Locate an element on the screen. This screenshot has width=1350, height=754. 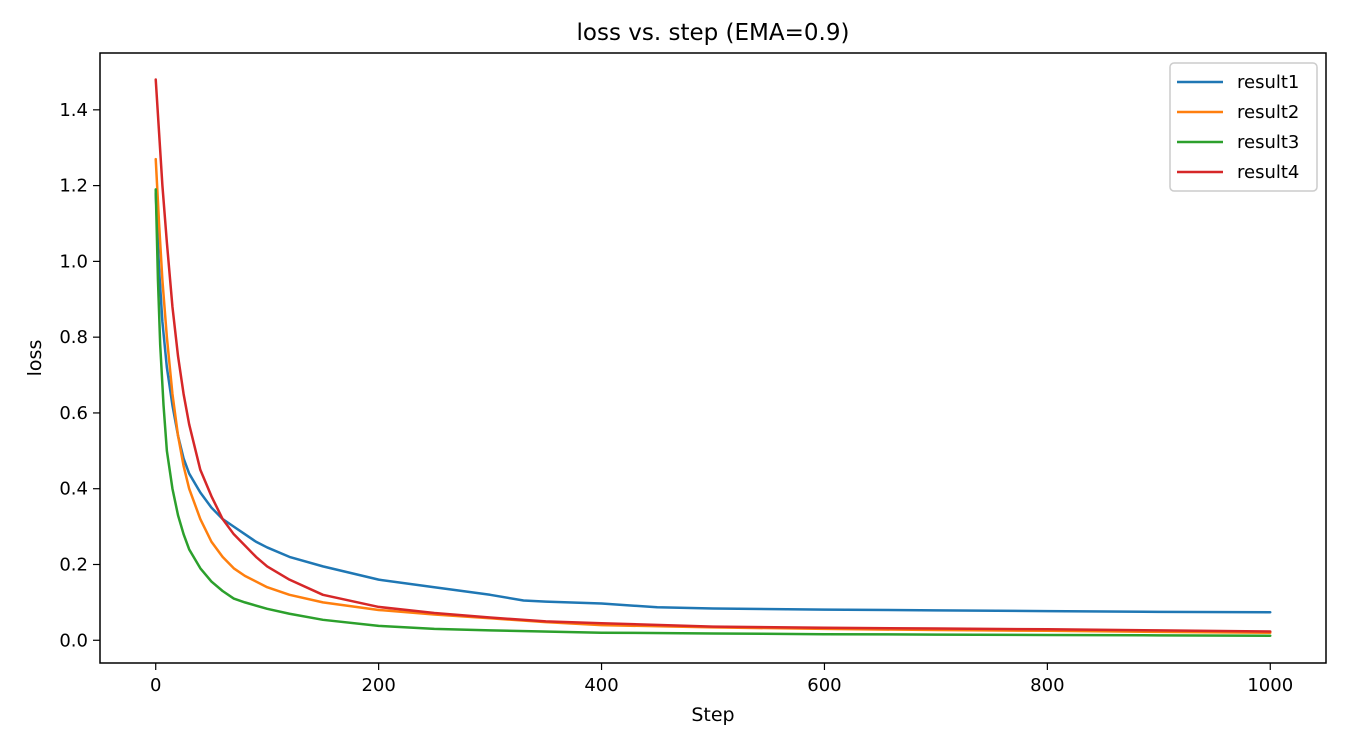
x-axis-ticks: 0 200 400 600 800 1000 is located at coordinates (721, 679).